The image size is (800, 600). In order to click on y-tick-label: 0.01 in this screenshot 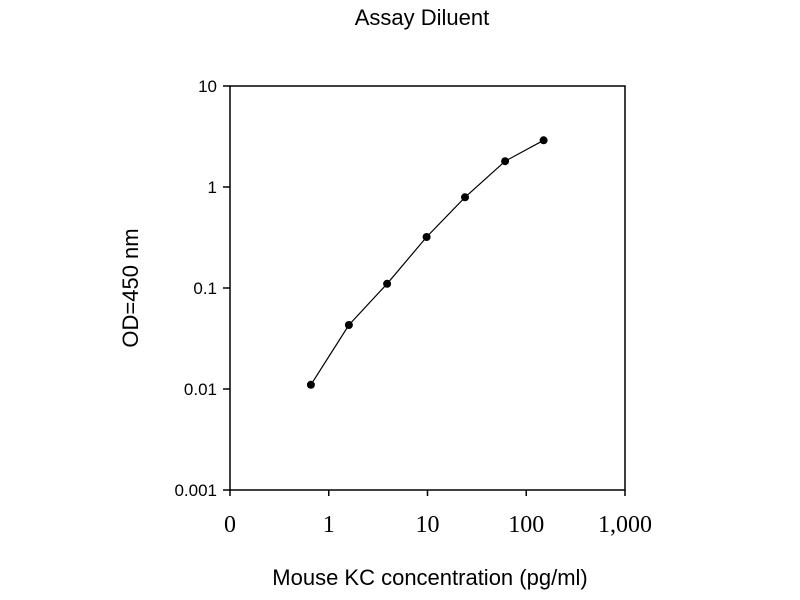, I will do `click(200, 389)`.